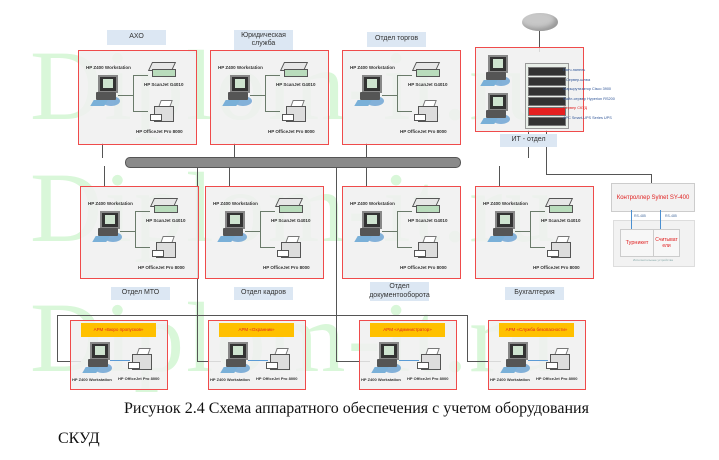 This screenshot has width=719, height=460. Describe the element at coordinates (79, 438) in the screenshot. I see `figure-caption-continued: СКУД` at that location.